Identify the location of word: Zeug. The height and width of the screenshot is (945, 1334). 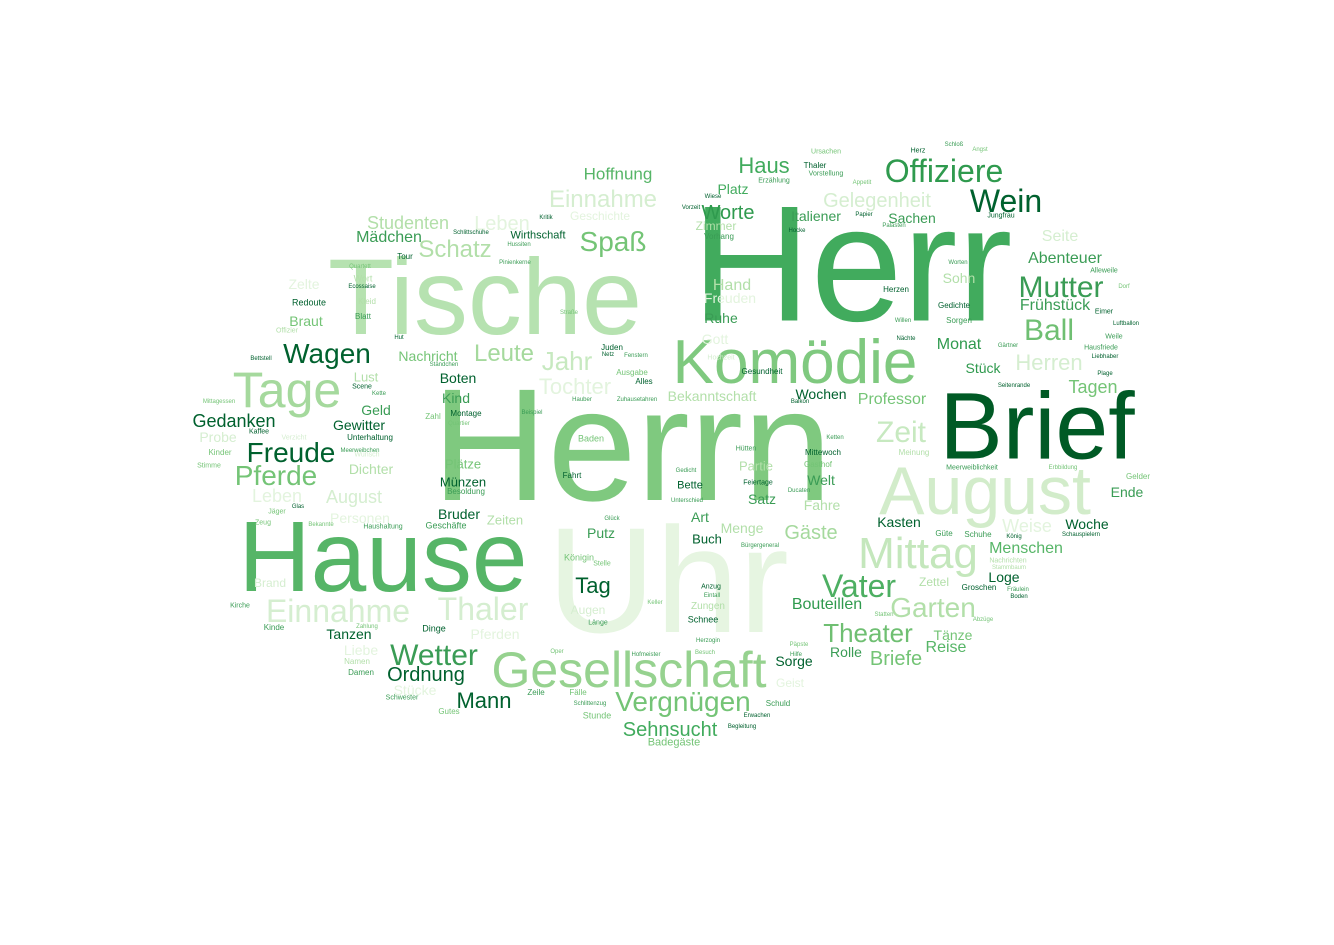
(263, 523).